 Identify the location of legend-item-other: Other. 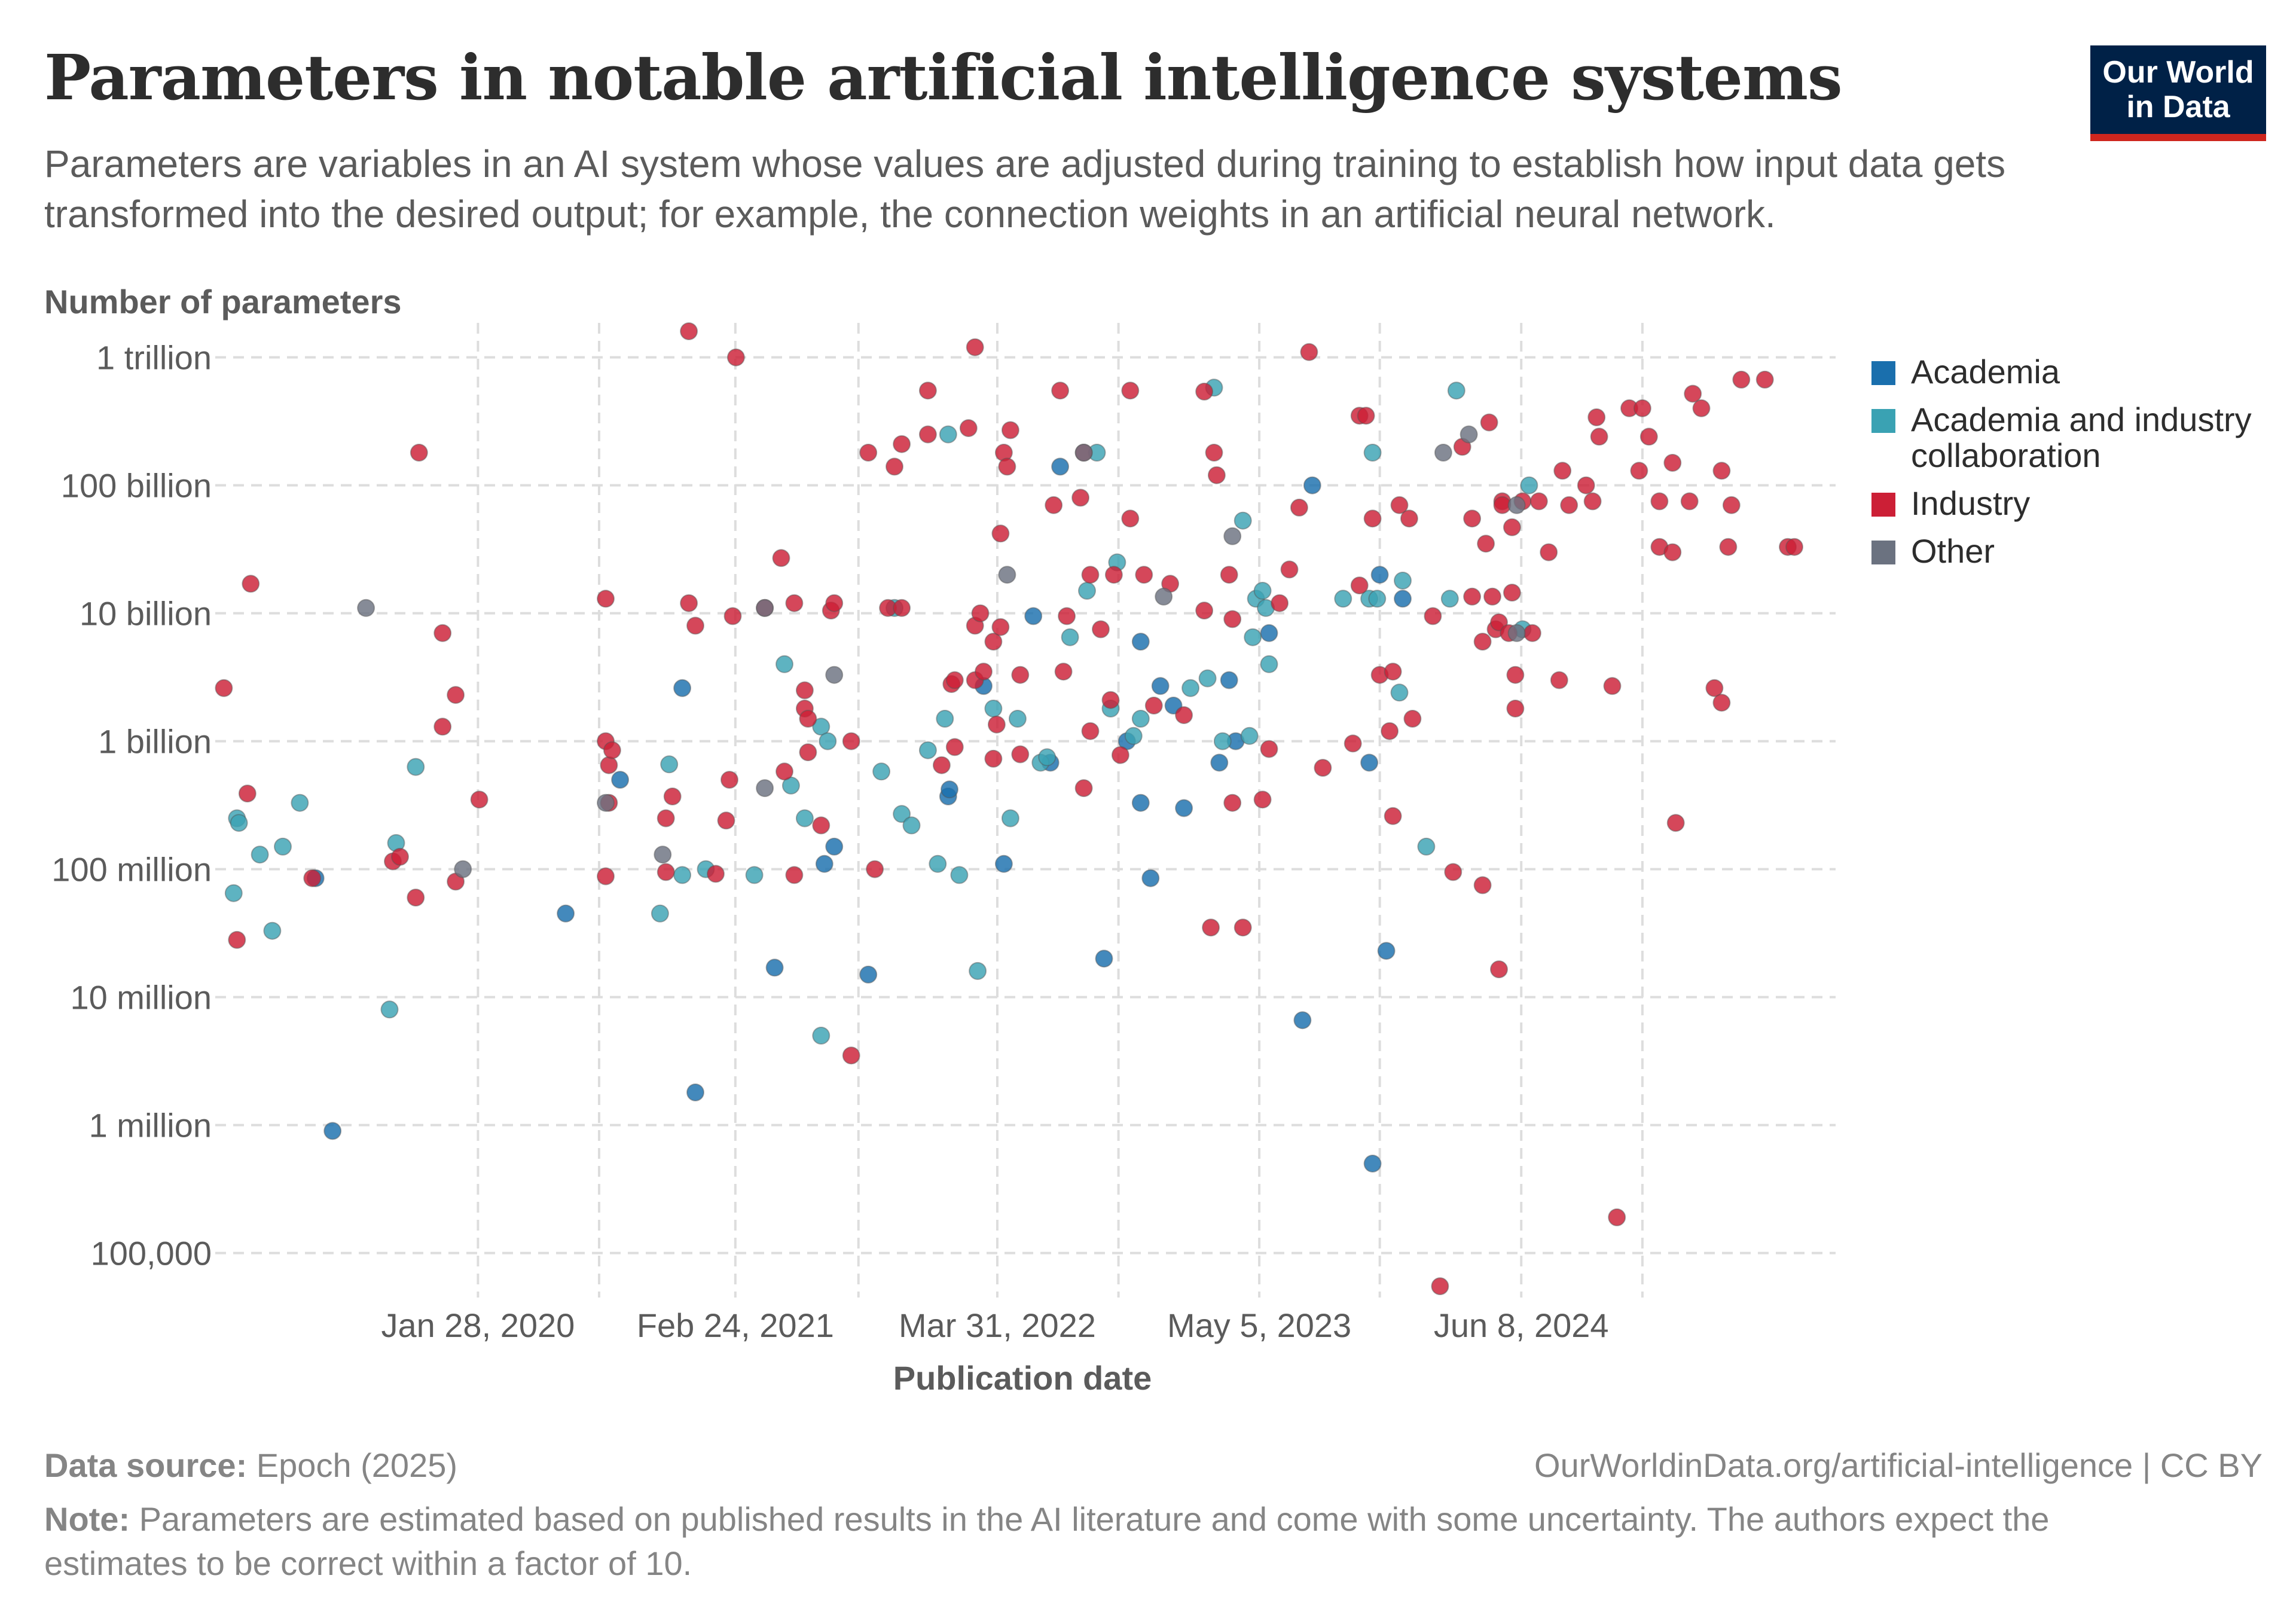
(2080, 551).